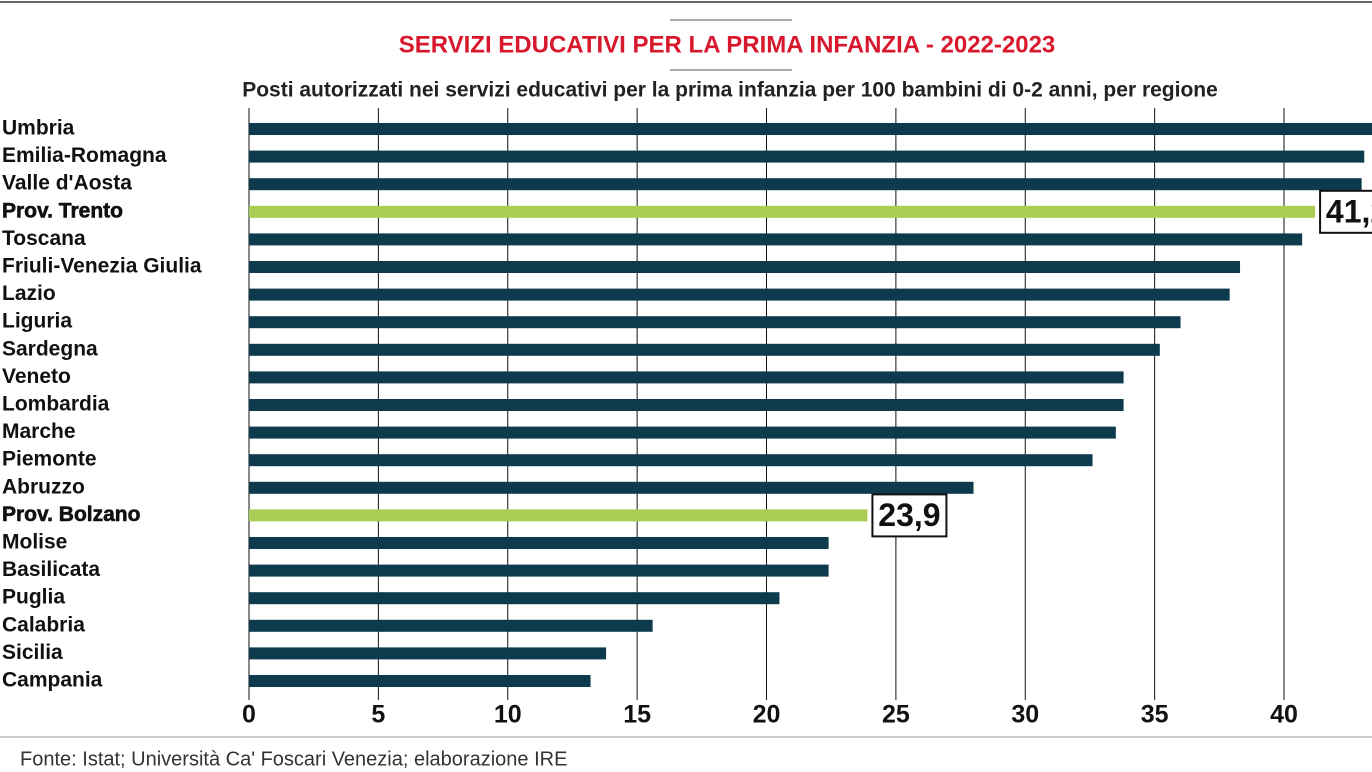 The width and height of the screenshot is (1372, 772). Describe the element at coordinates (102, 266) in the screenshot. I see `category-label: Friuli-Venezia Giulia` at that location.